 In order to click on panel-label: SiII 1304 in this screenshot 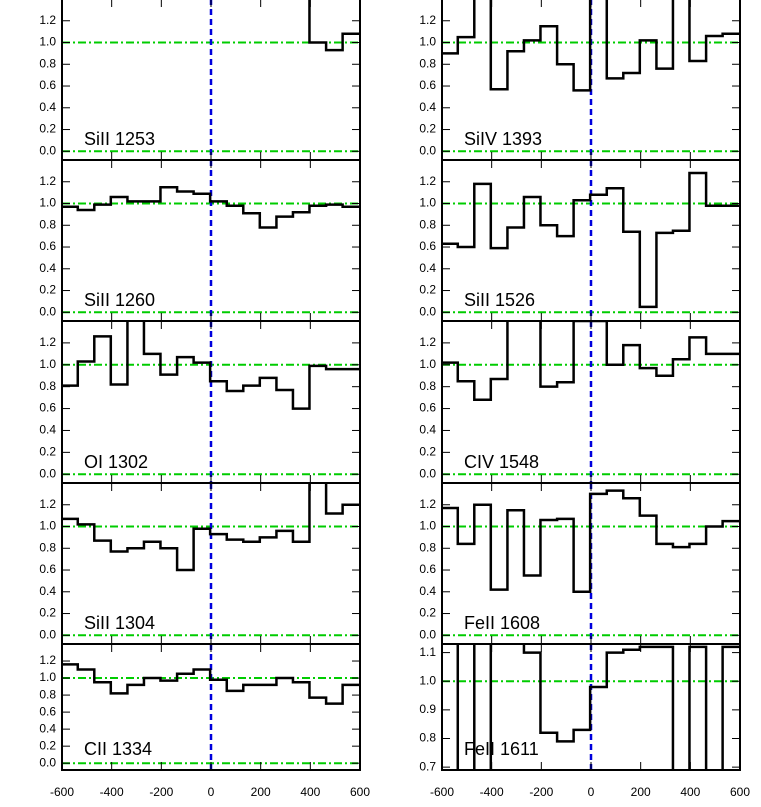, I will do `click(119, 623)`.